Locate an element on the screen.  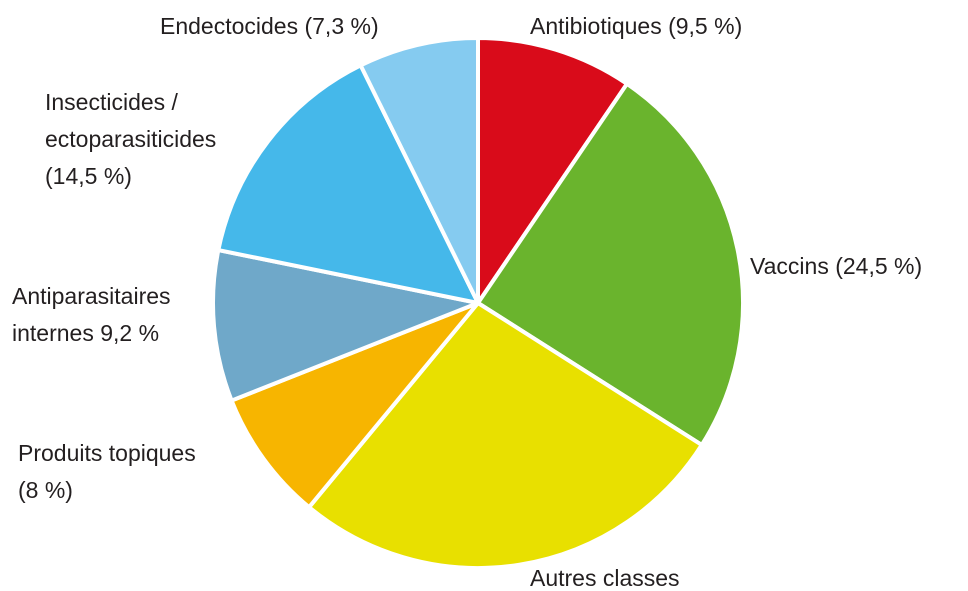
slice-label: (14,5 %) is located at coordinates (88, 176).